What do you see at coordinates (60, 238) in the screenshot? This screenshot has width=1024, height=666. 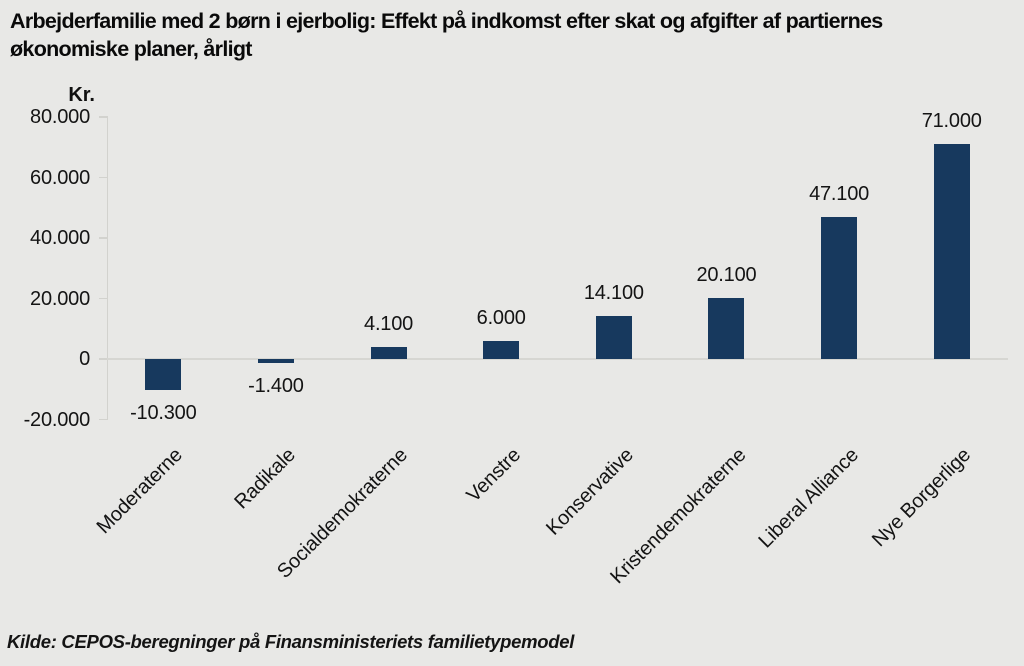 I see `y-tick-label: 40.000` at bounding box center [60, 238].